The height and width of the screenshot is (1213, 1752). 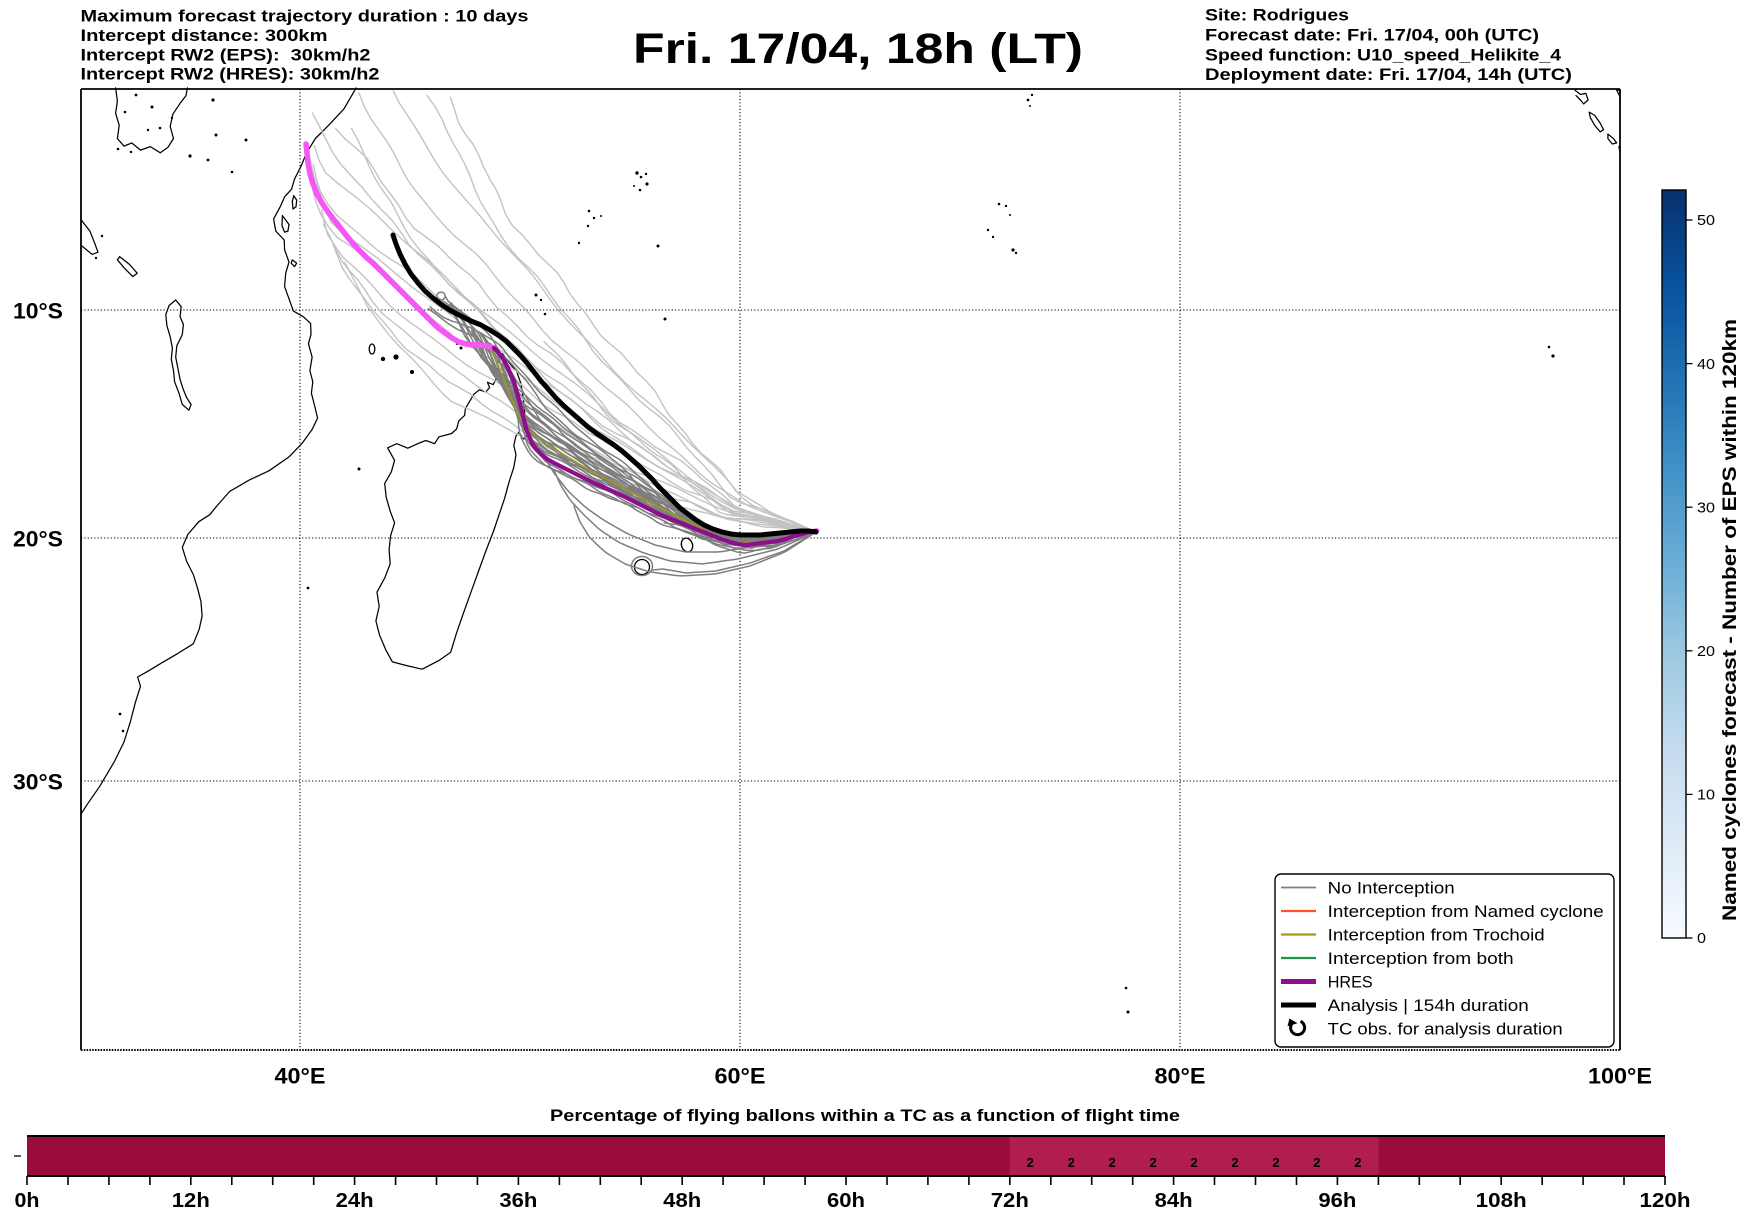 What do you see at coordinates (1174, 1201) in the screenshot?
I see `svg-text: 84h` at bounding box center [1174, 1201].